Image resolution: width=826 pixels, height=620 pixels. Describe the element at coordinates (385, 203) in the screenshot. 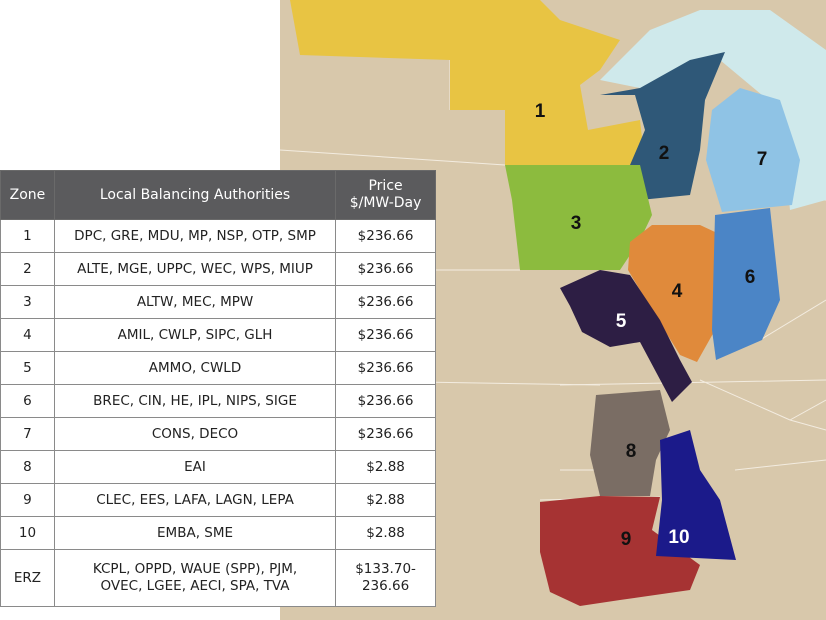

I see `header-price-line2: $/MW-Day` at that location.